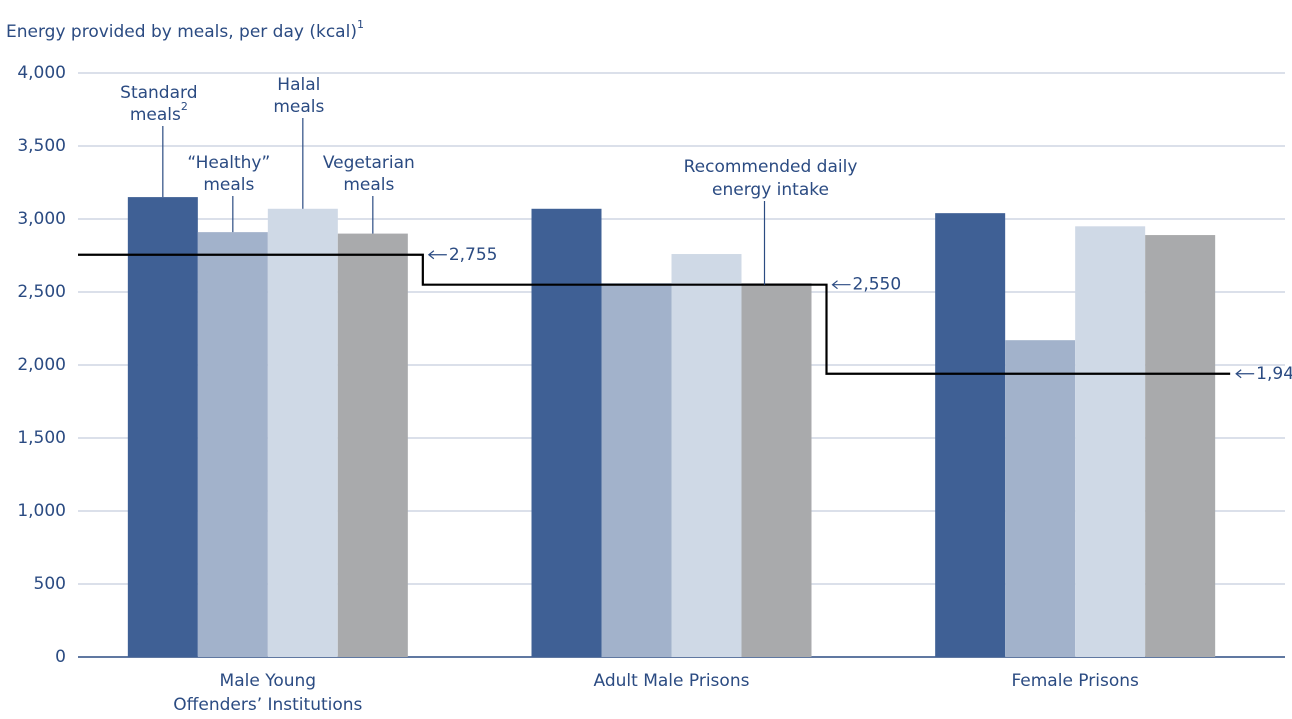  I want to click on series-label: Halal meals, so click(298, 96).